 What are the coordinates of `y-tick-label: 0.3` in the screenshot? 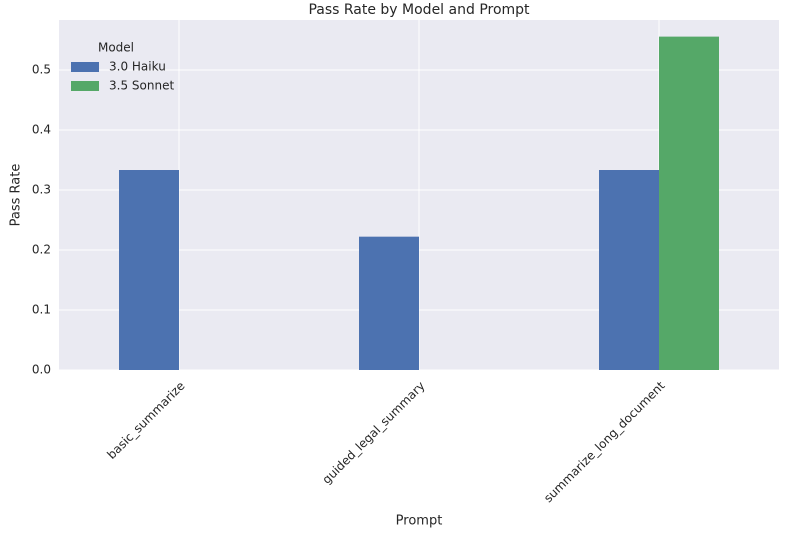 It's located at (41, 189).